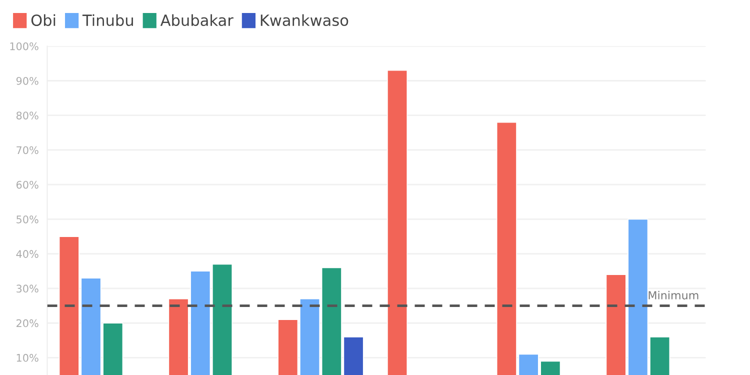 This screenshot has height=375, width=750. What do you see at coordinates (673, 295) in the screenshot?
I see `ref-line-label: Minimum` at bounding box center [673, 295].